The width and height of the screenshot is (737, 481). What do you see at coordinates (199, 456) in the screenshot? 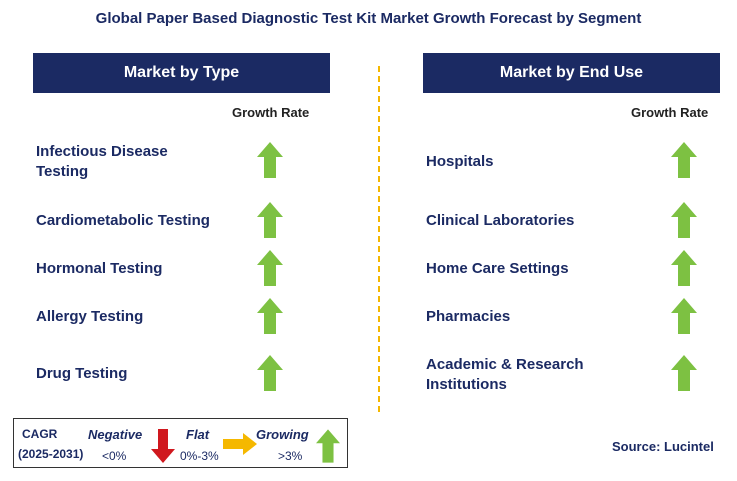
I see `legend-flat-value: 0%-3%` at bounding box center [199, 456].